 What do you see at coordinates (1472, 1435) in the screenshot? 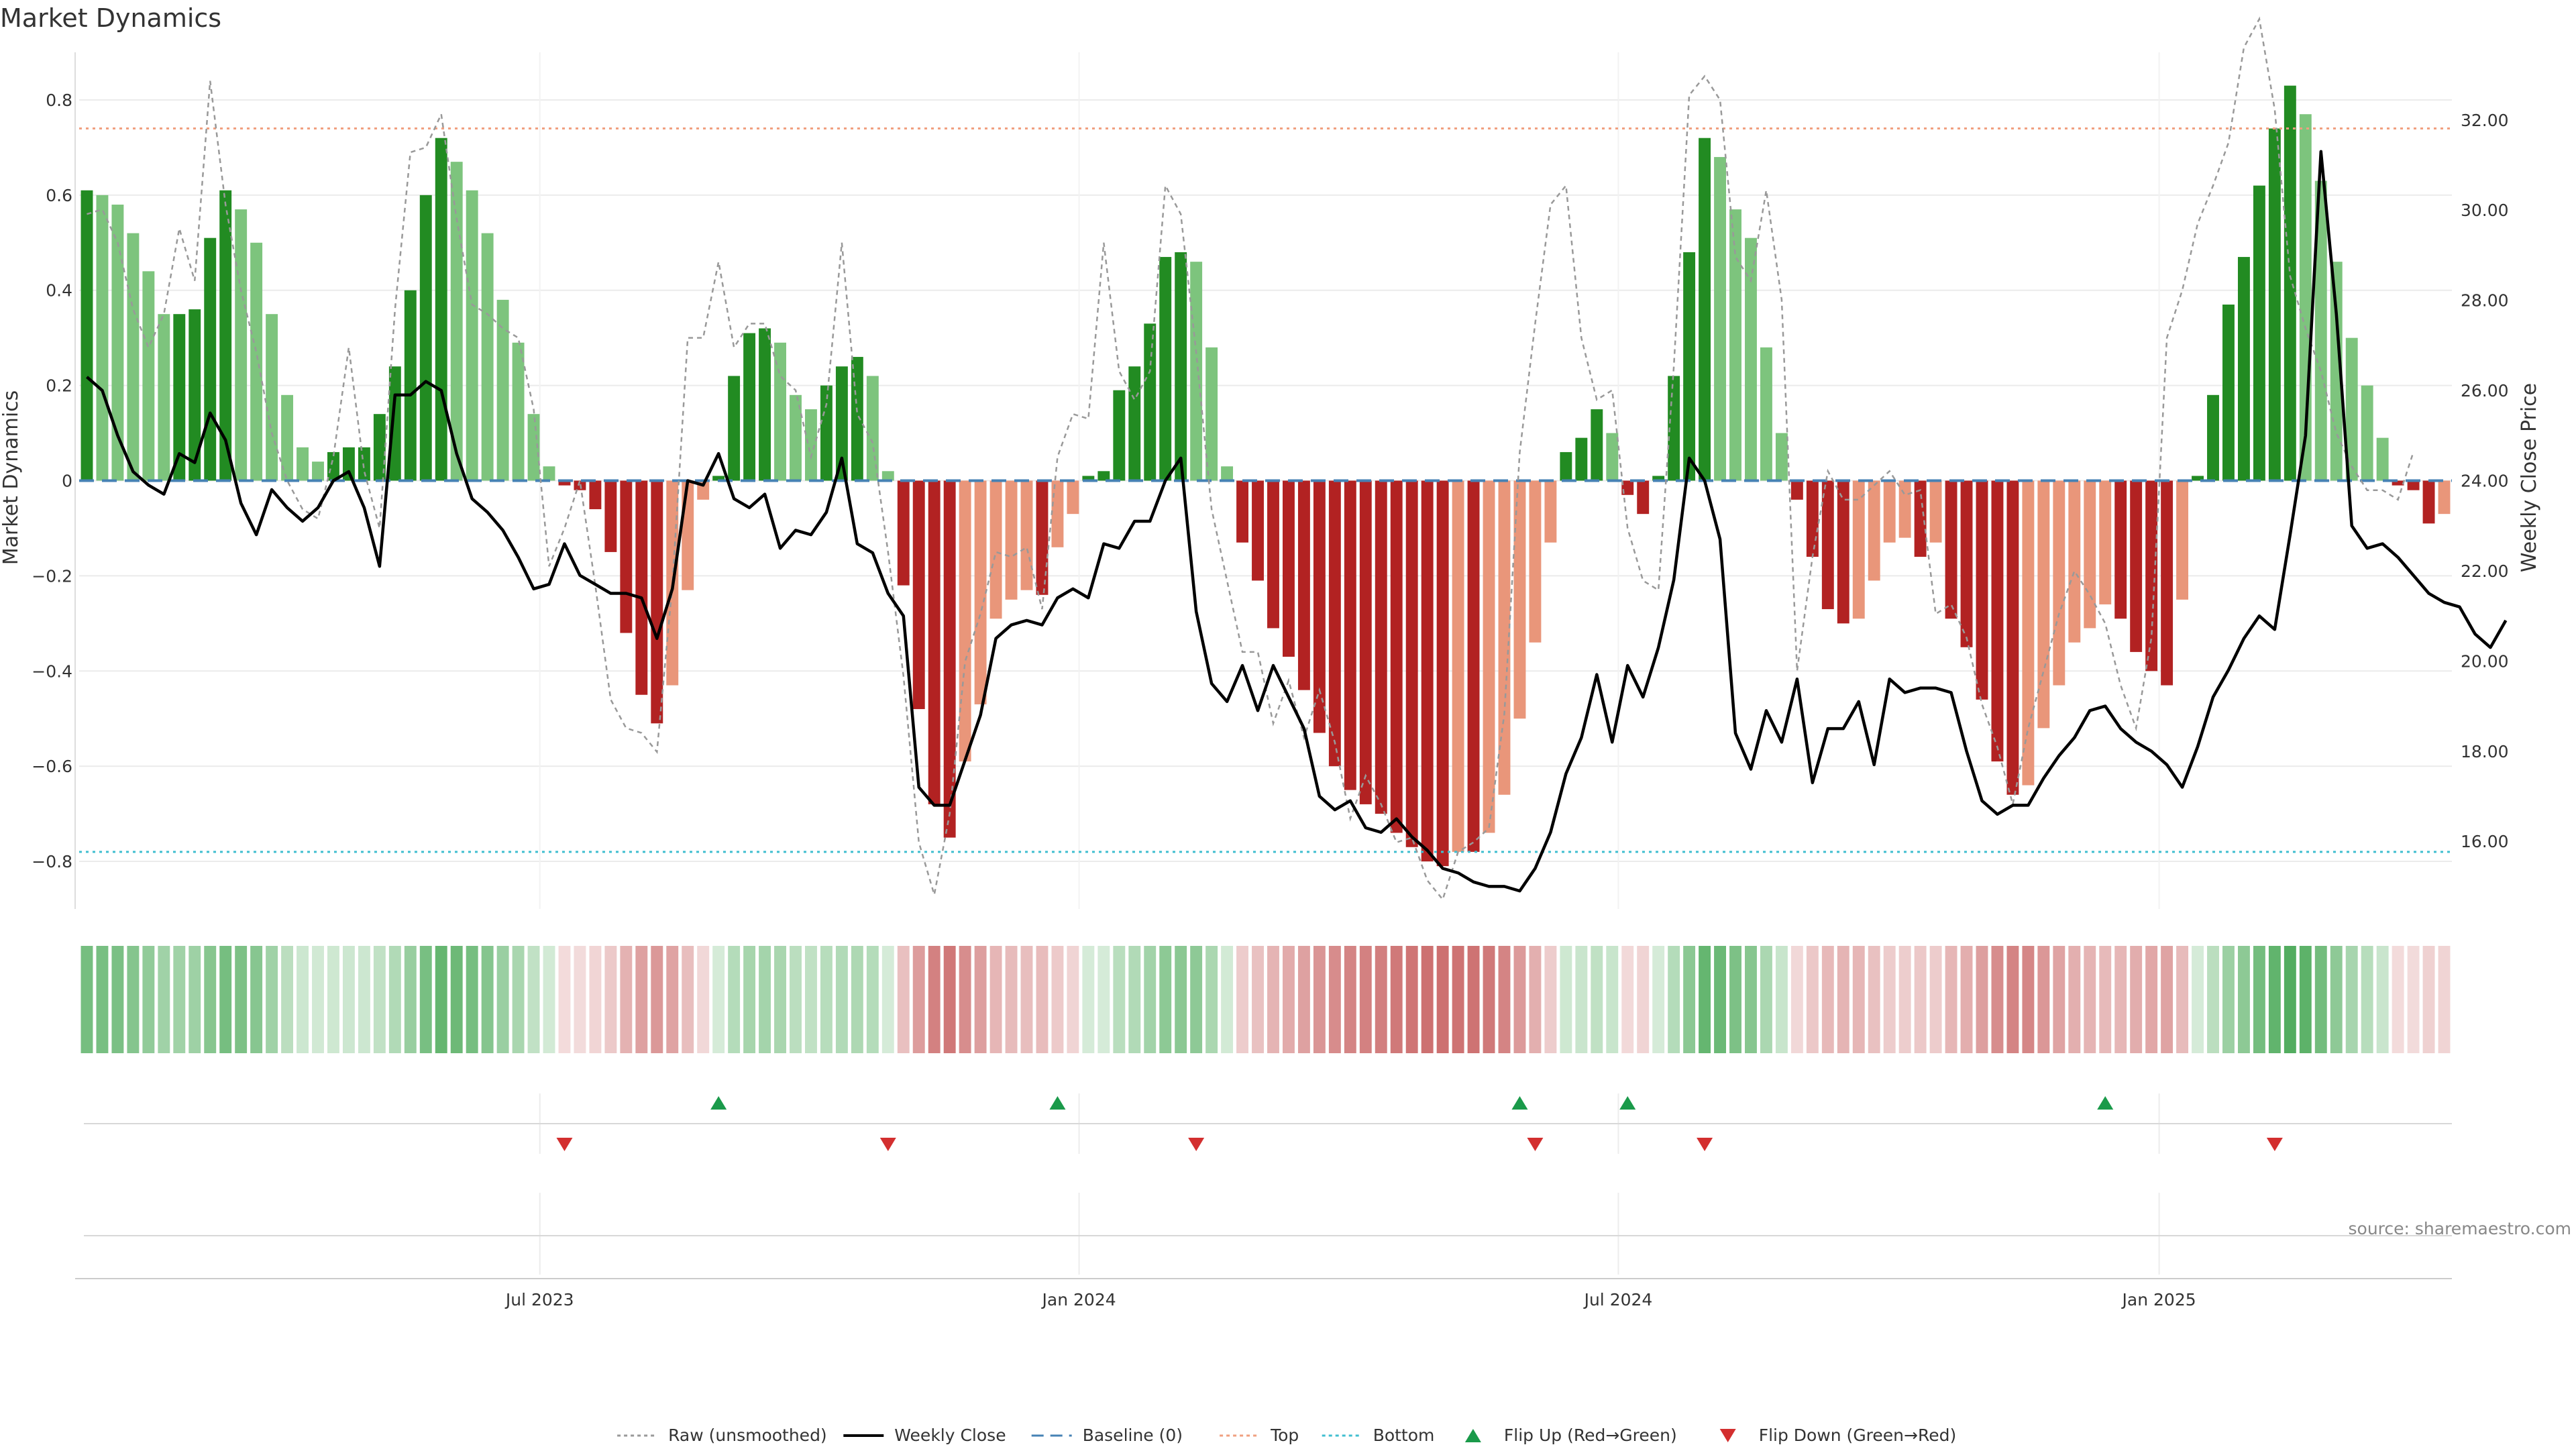
I see `legend-swatch-flip_up` at bounding box center [1472, 1435].